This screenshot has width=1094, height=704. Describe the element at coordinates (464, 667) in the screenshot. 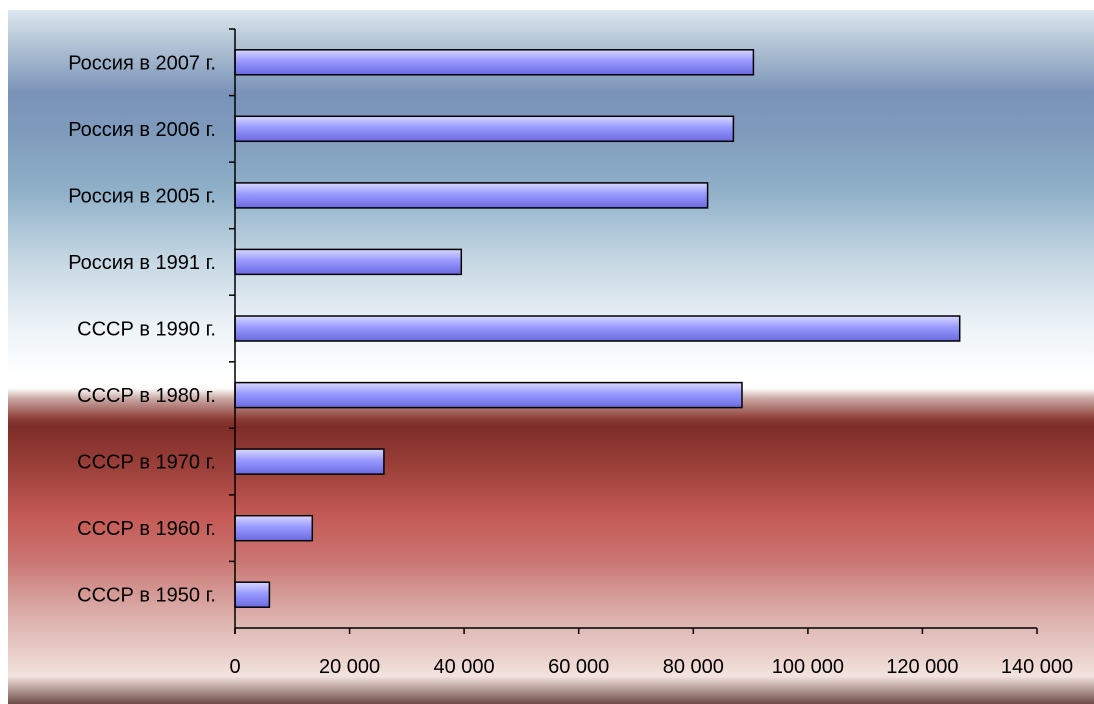

I see `x-tick-label: 40 000` at that location.